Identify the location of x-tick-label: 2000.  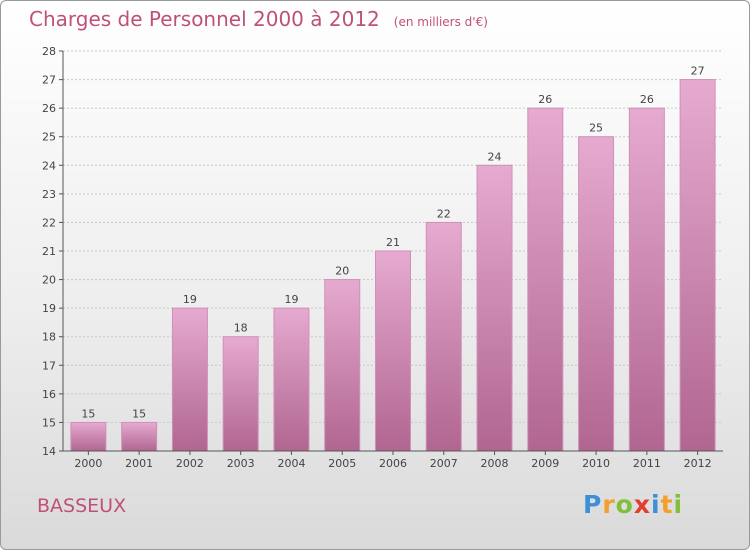
(88, 463).